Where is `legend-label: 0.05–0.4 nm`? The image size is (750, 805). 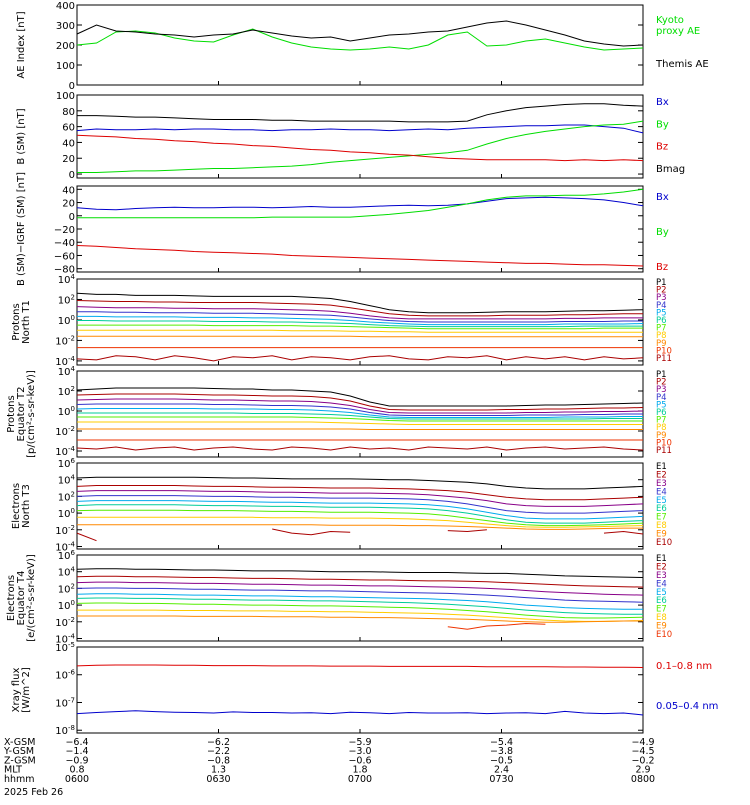 legend-label: 0.05–0.4 nm is located at coordinates (687, 706).